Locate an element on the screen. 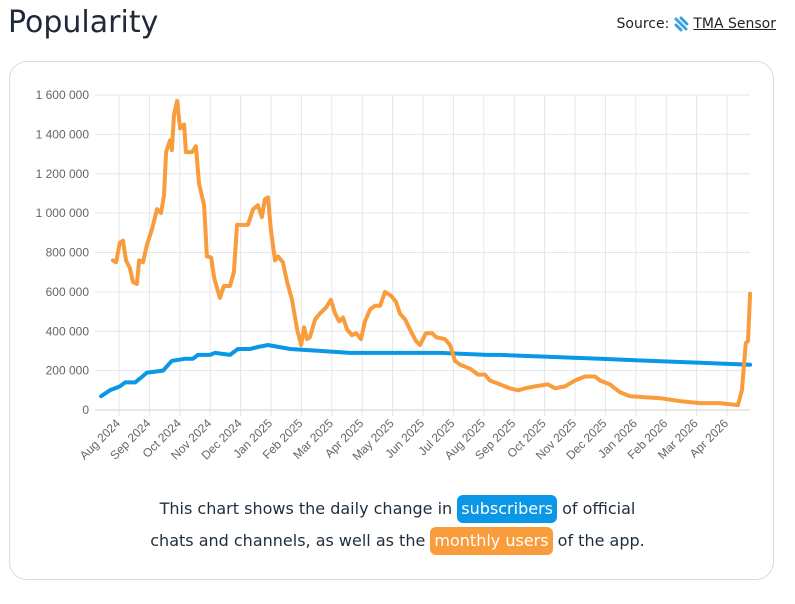 The image size is (795, 604). caption-text: of official is located at coordinates (599, 508).